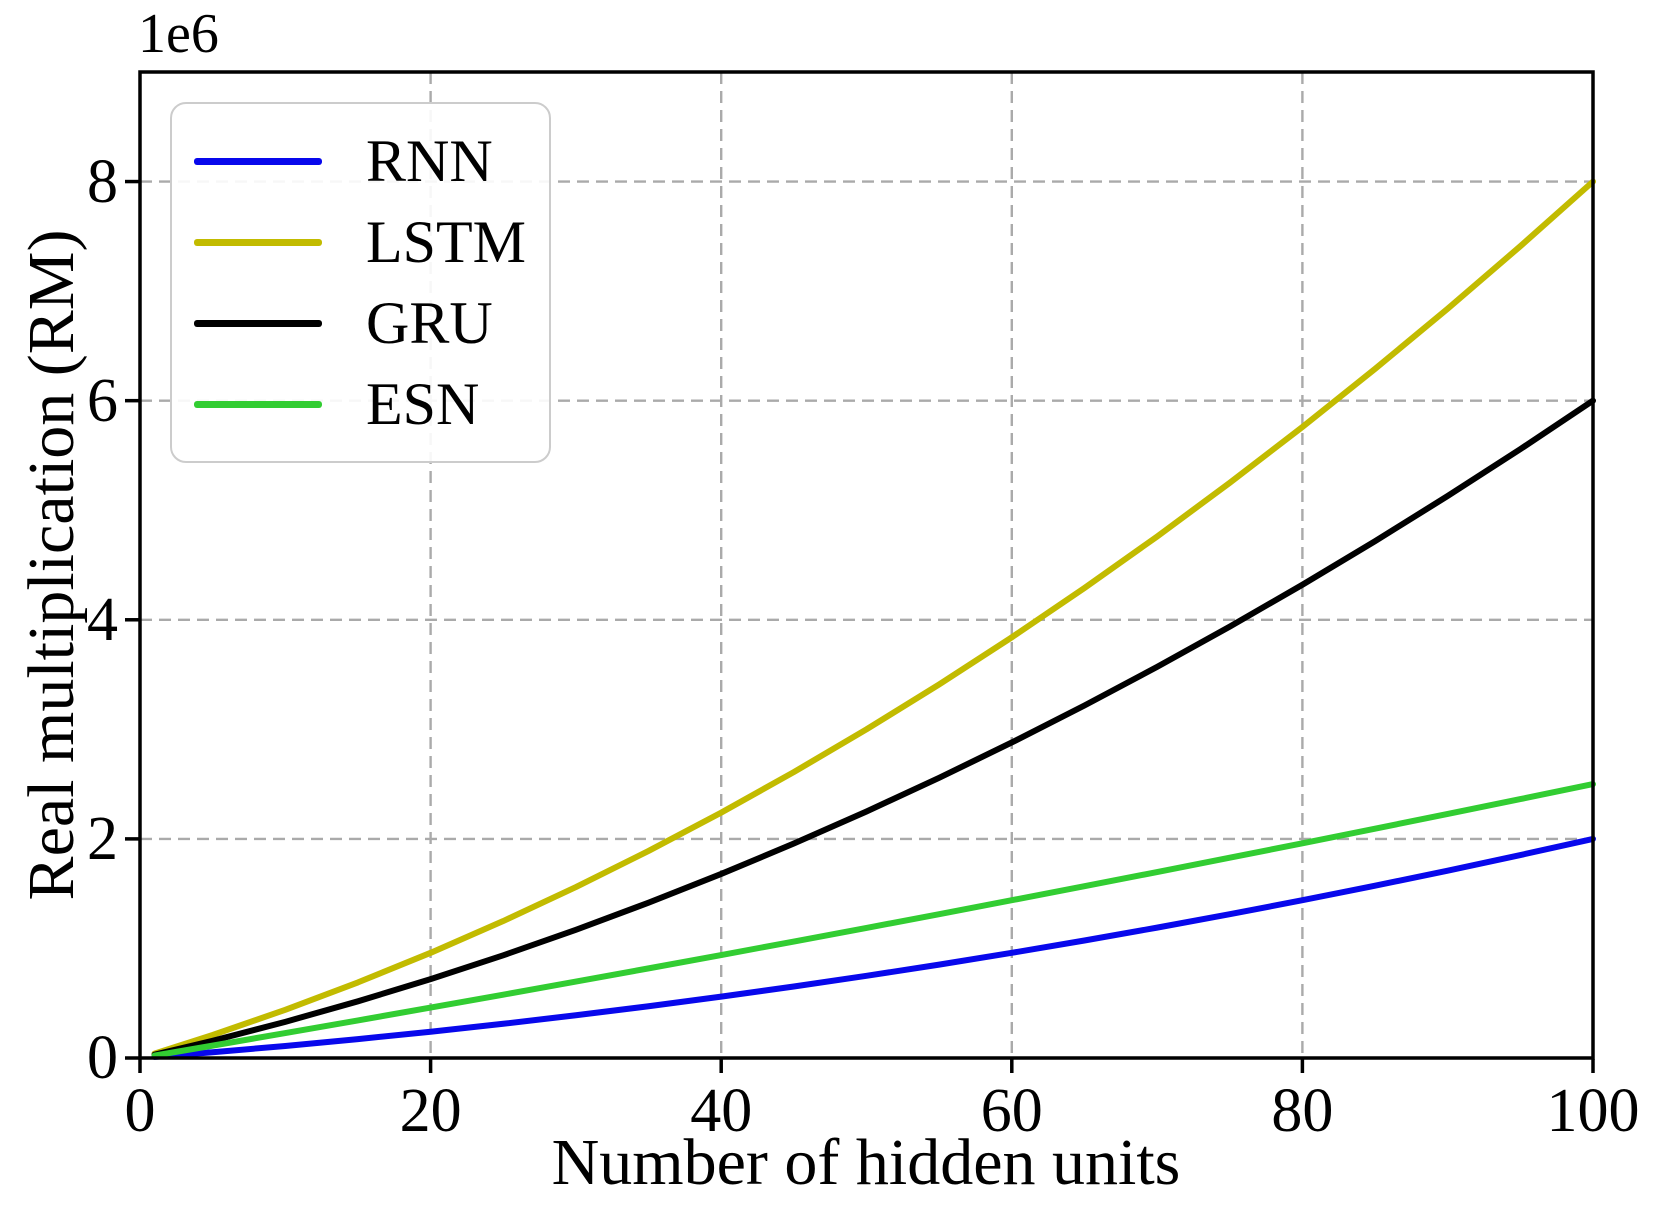  Describe the element at coordinates (721, 1111) in the screenshot. I see `x-tick-label: 40` at that location.